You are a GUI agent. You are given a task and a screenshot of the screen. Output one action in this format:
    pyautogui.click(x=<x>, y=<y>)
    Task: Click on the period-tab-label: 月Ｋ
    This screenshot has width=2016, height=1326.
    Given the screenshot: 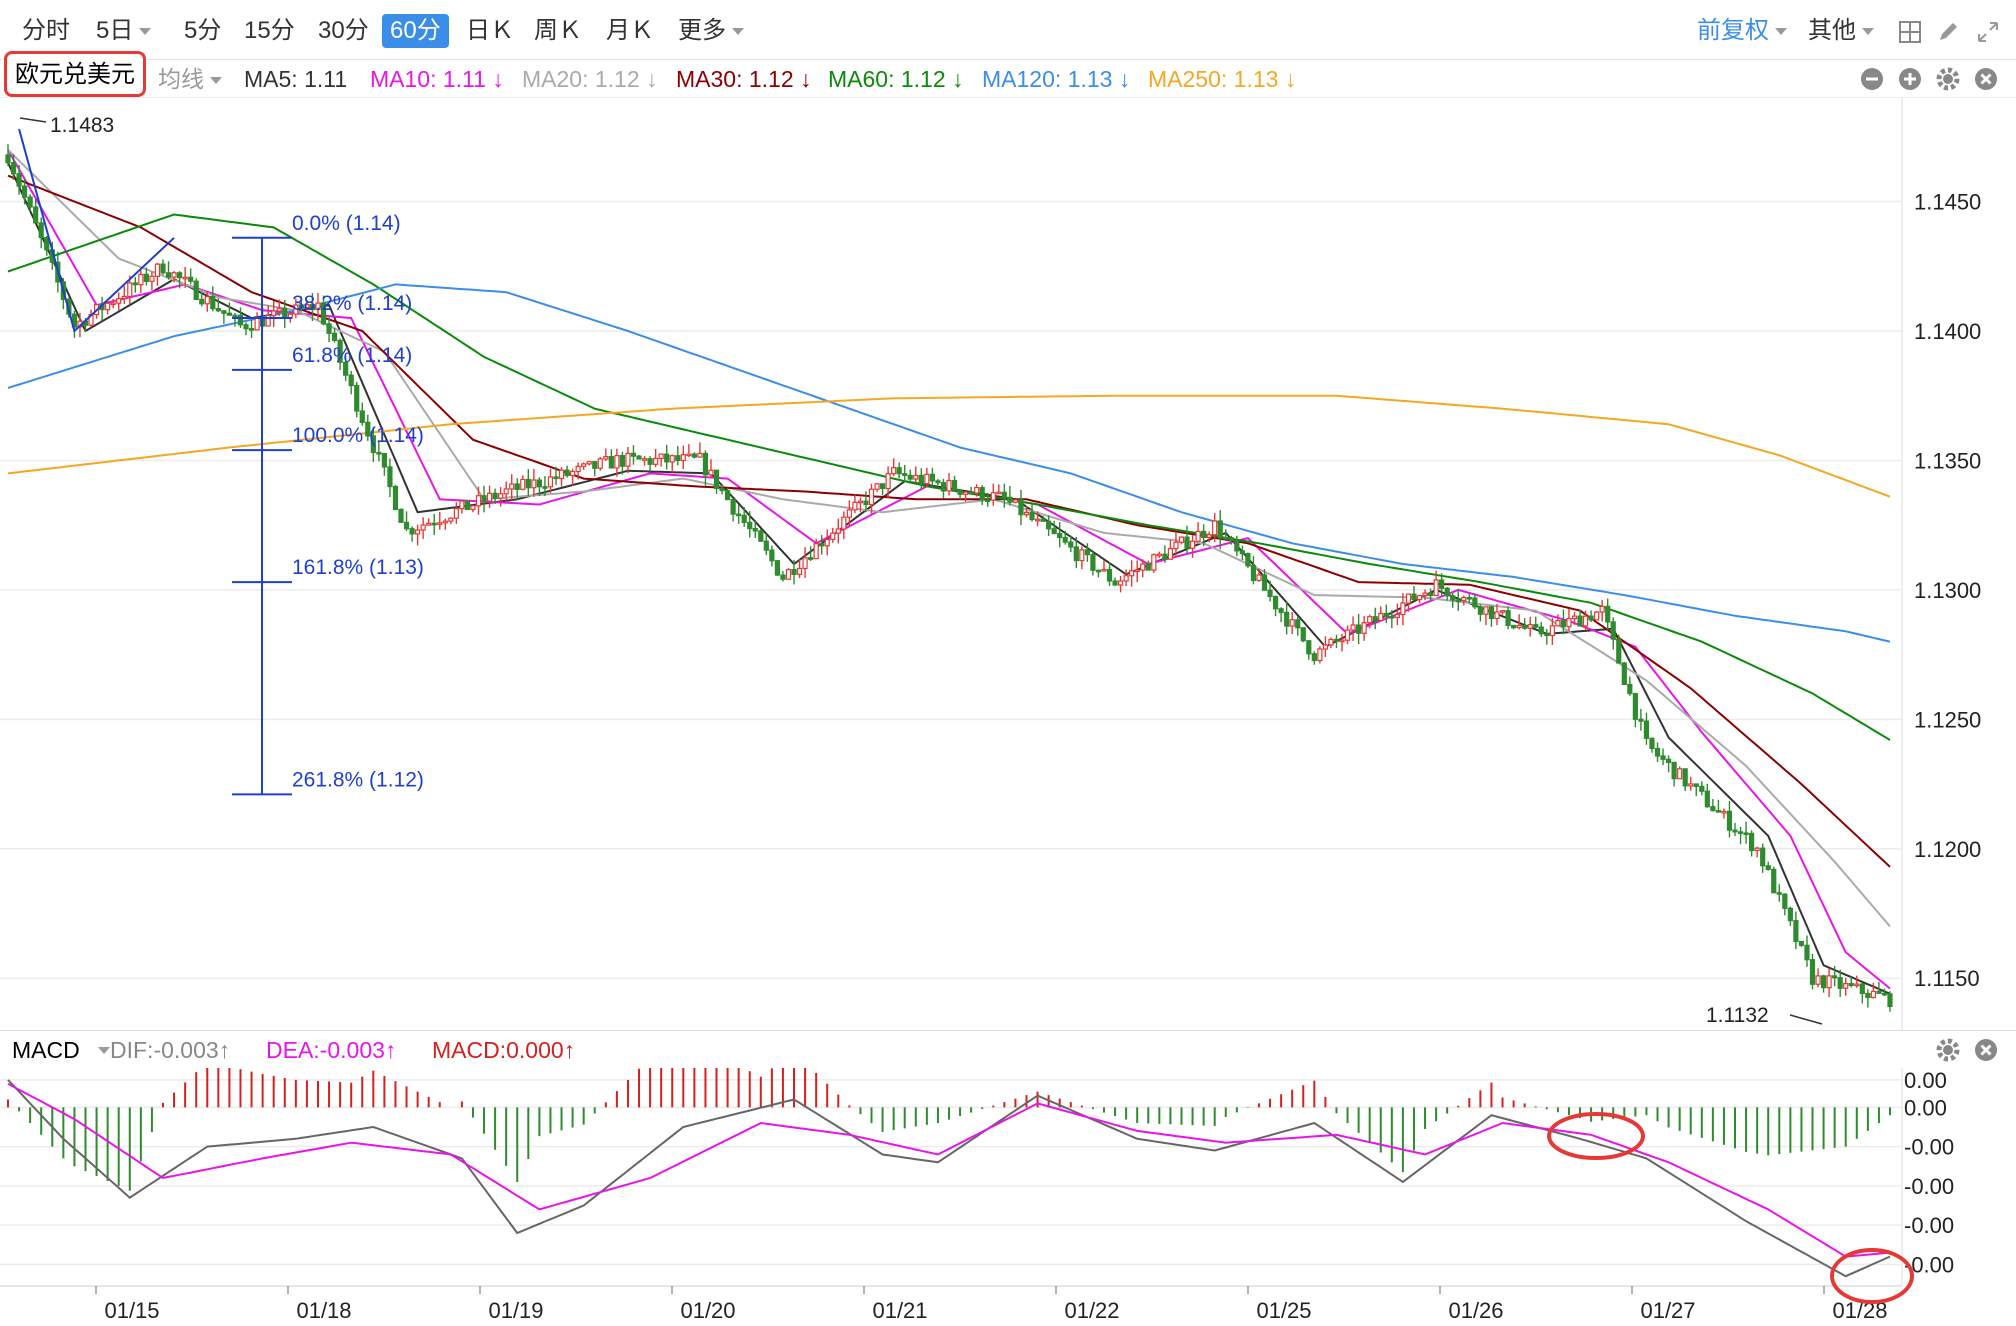 What is the action you would take?
    pyautogui.click(x=630, y=30)
    